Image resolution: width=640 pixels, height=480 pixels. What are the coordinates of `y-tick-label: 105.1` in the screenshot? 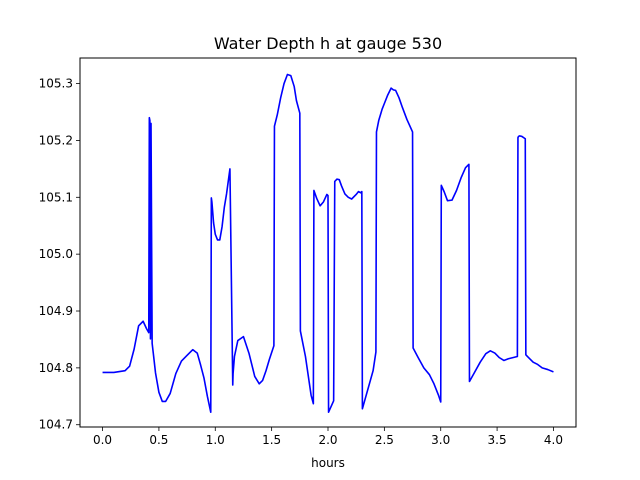 It's located at (56, 197).